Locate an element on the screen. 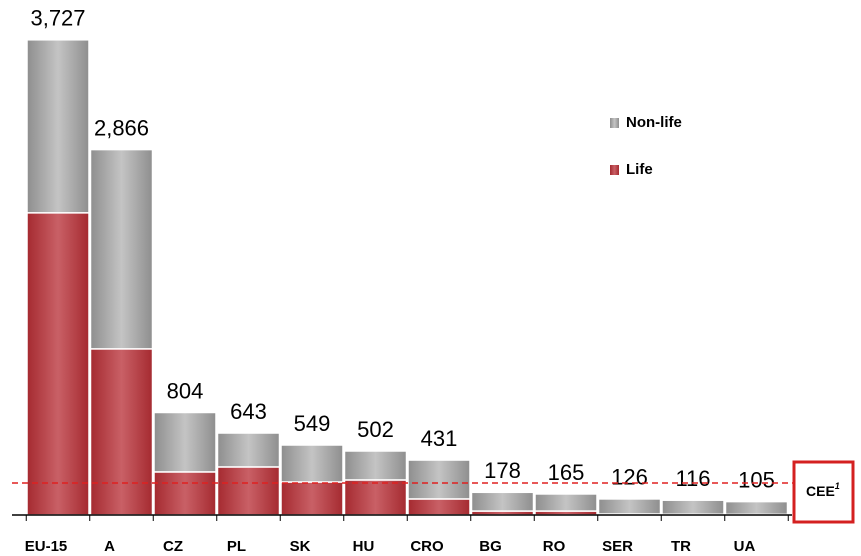 This screenshot has width=861, height=556. reference-label: CEE1 is located at coordinates (823, 489).